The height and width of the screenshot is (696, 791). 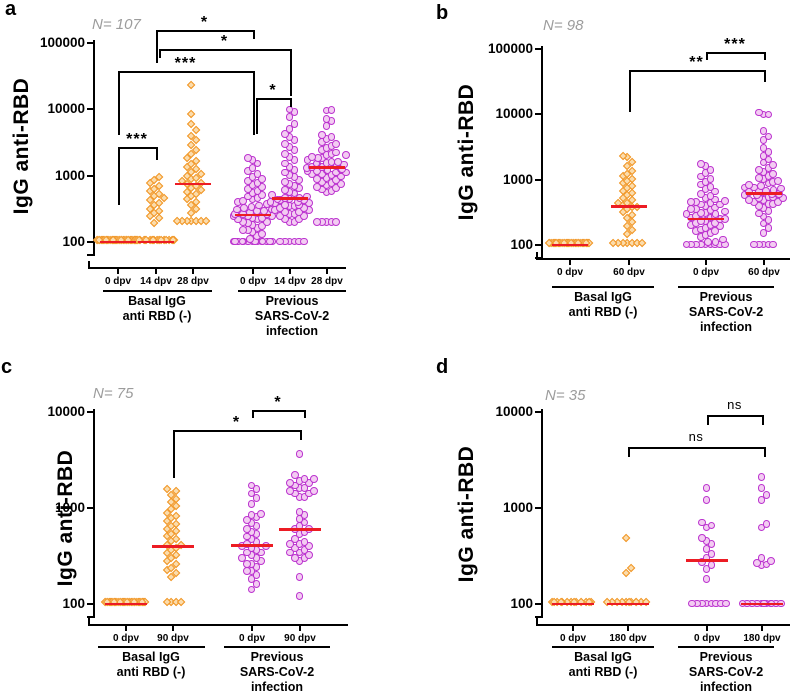 What do you see at coordinates (90, 617) in the screenshot?
I see `y-axis-end-tick` at bounding box center [90, 617].